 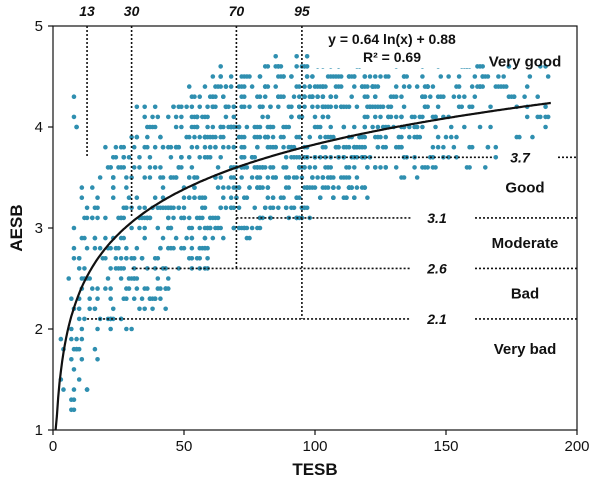 I want to click on y-threshold-label: 2.1, so click(x=436, y=319).